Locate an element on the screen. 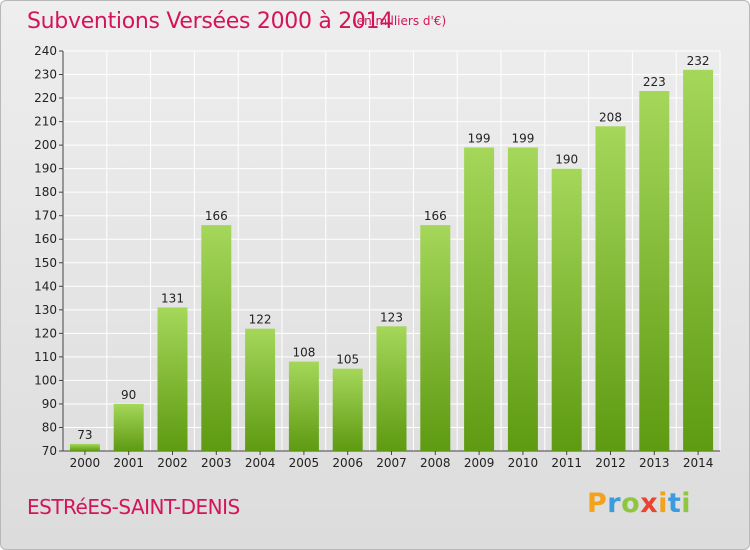  x-tick-label: 2001 is located at coordinates (128, 463).